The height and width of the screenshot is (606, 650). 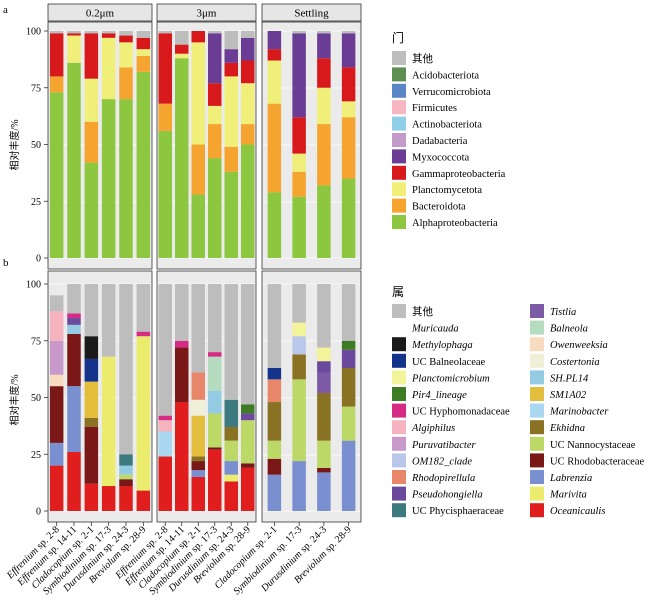 What do you see at coordinates (36, 145) in the screenshot?
I see `y-tick-label: 50` at bounding box center [36, 145].